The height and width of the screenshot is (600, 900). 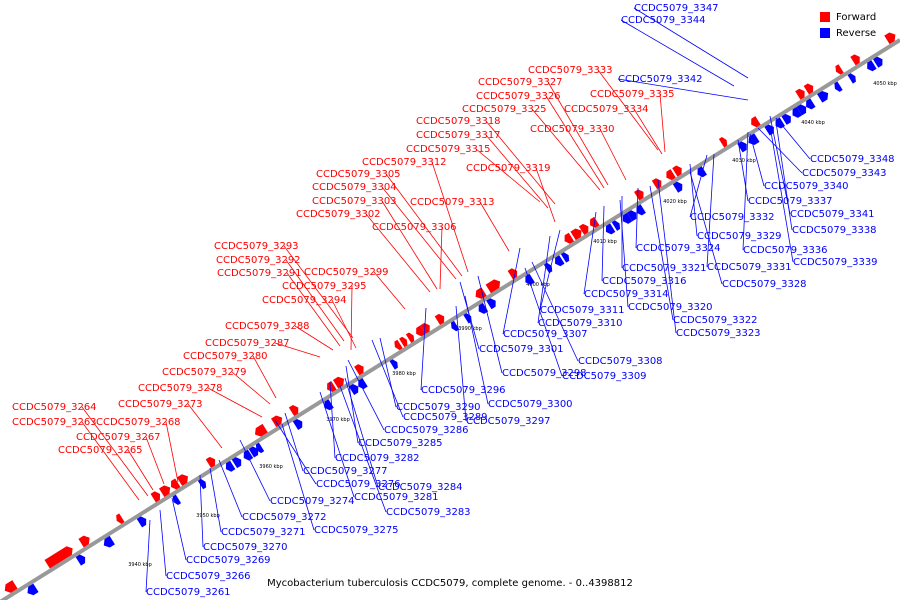 What do you see at coordinates (670, 307) in the screenshot?
I see `reverse-gene-label: CCDC5079_3320` at bounding box center [670, 307].